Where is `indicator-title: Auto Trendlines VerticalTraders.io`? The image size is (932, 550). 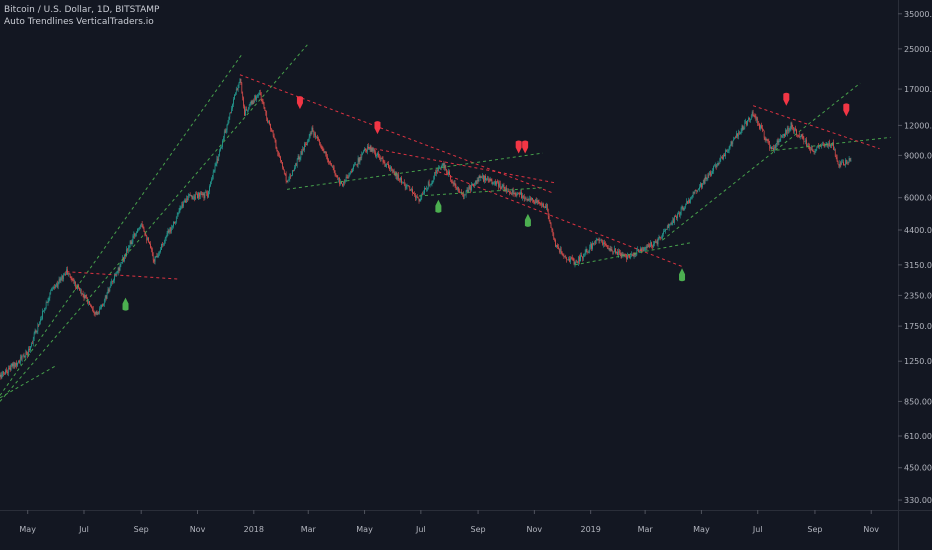
indicator-title: Auto Trendlines VerticalTraders.io is located at coordinates (79, 22).